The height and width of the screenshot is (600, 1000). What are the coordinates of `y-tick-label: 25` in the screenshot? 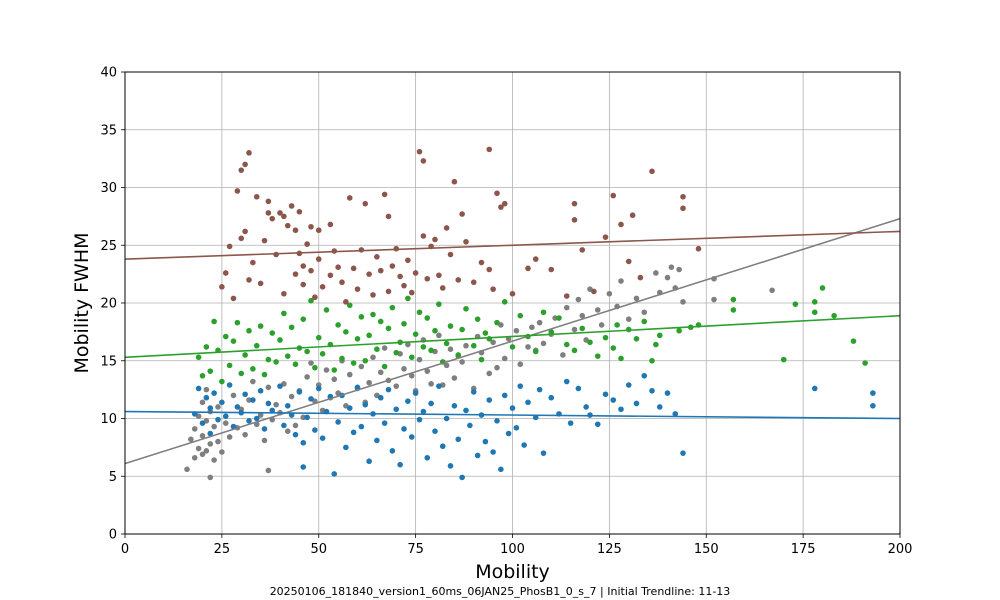 It's located at (108, 246).